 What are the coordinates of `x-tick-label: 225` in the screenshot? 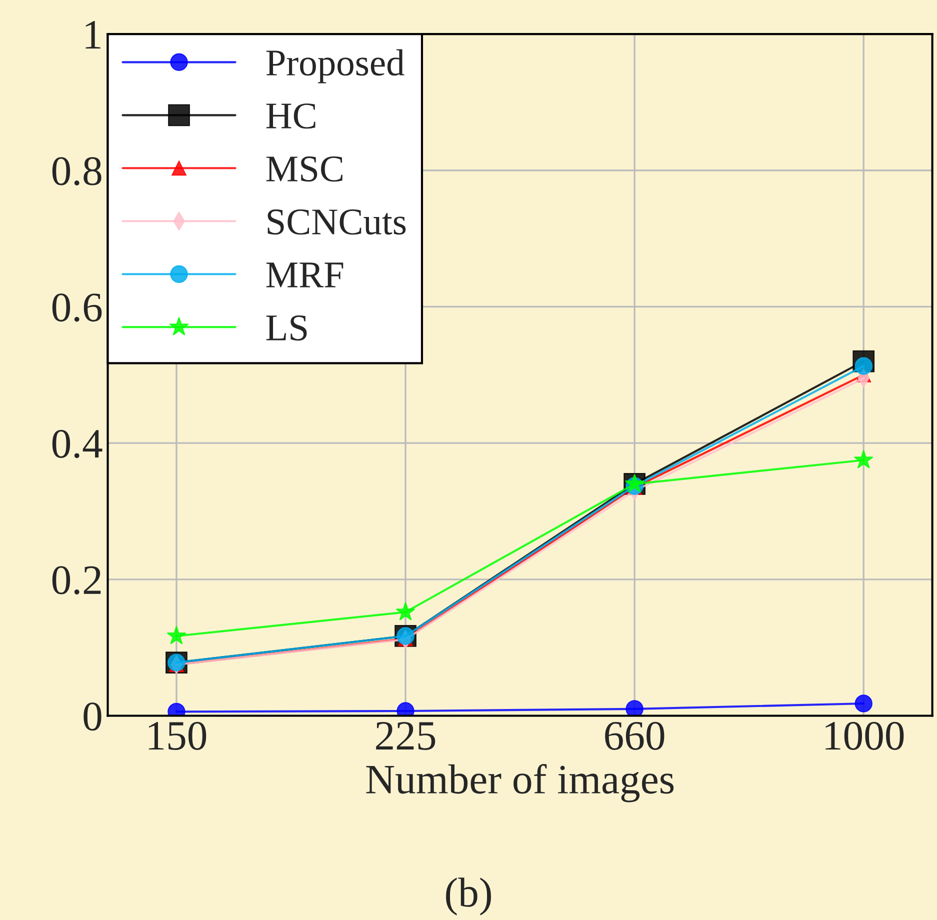 It's located at (406, 736).